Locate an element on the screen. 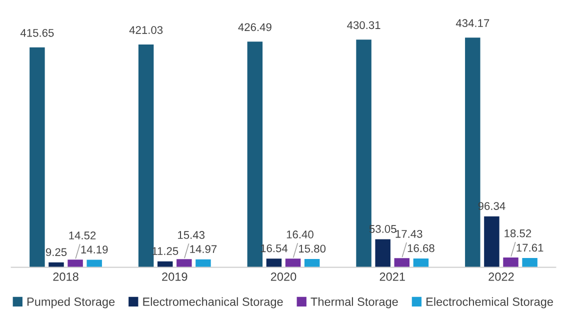 The height and width of the screenshot is (326, 567). data-label: 15.43 is located at coordinates (191, 235).